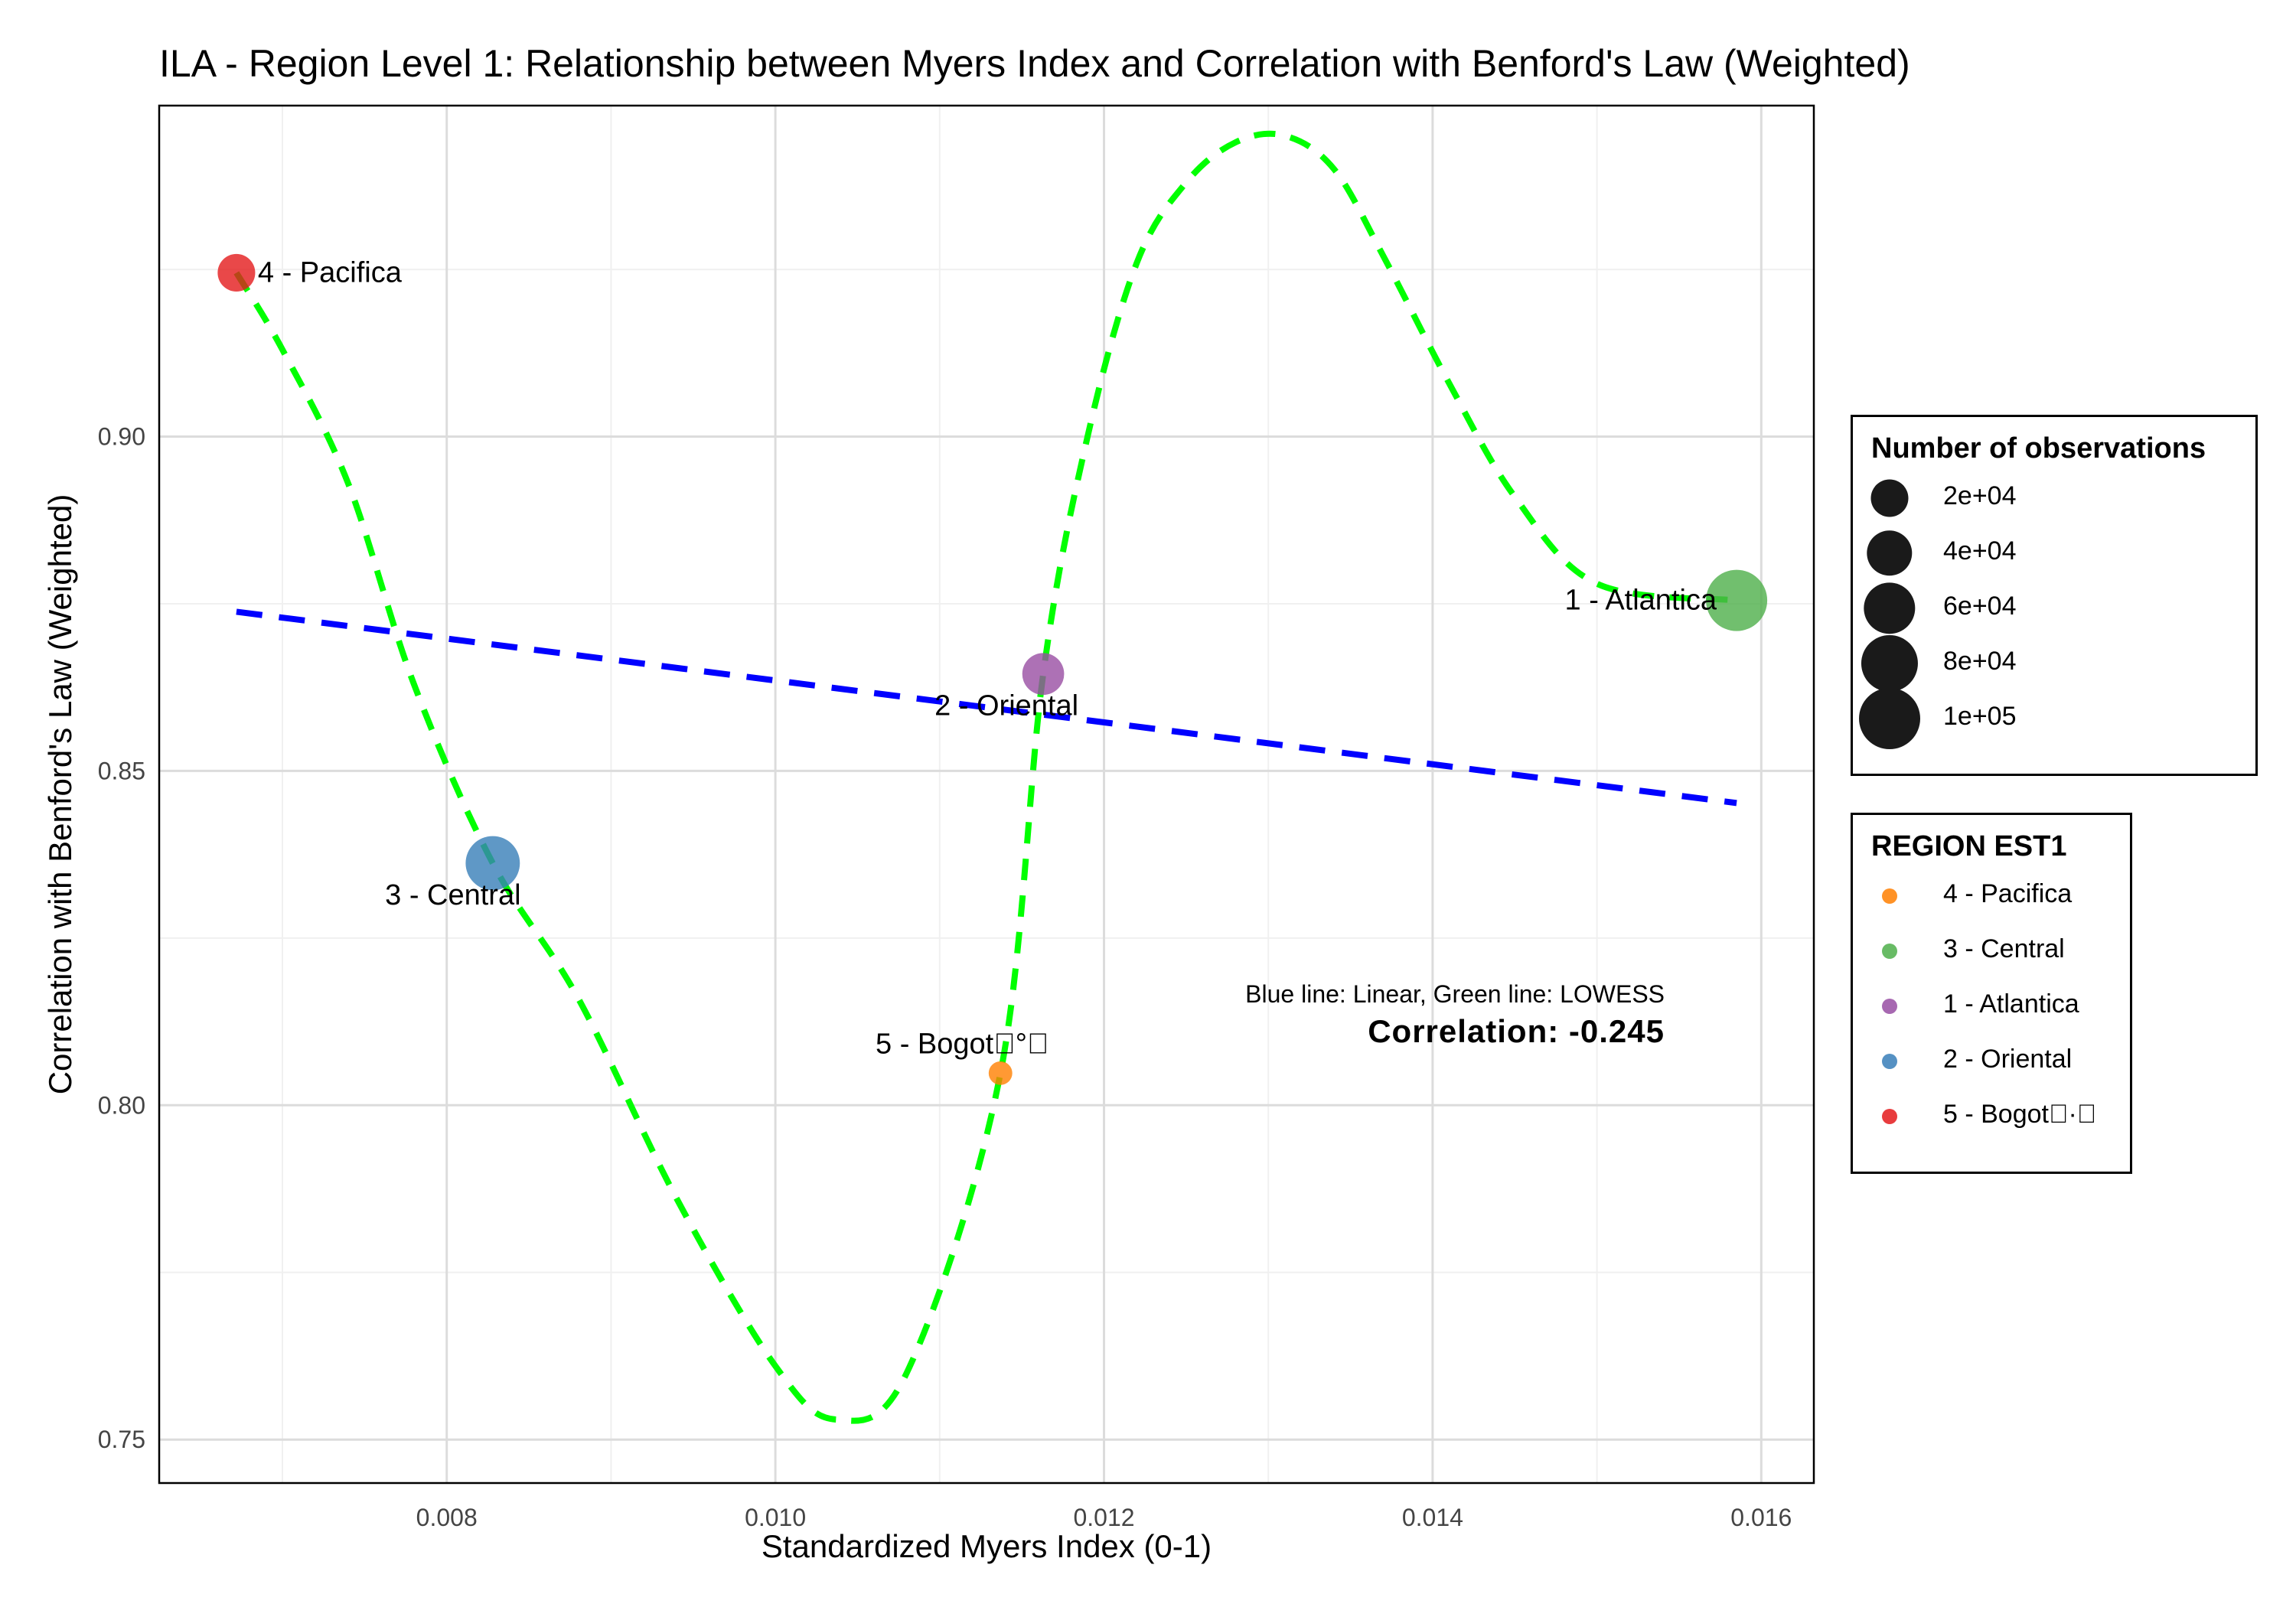  Describe the element at coordinates (2011, 1004) in the screenshot. I see `color-legend-label: 1 - Atlantica` at that location.